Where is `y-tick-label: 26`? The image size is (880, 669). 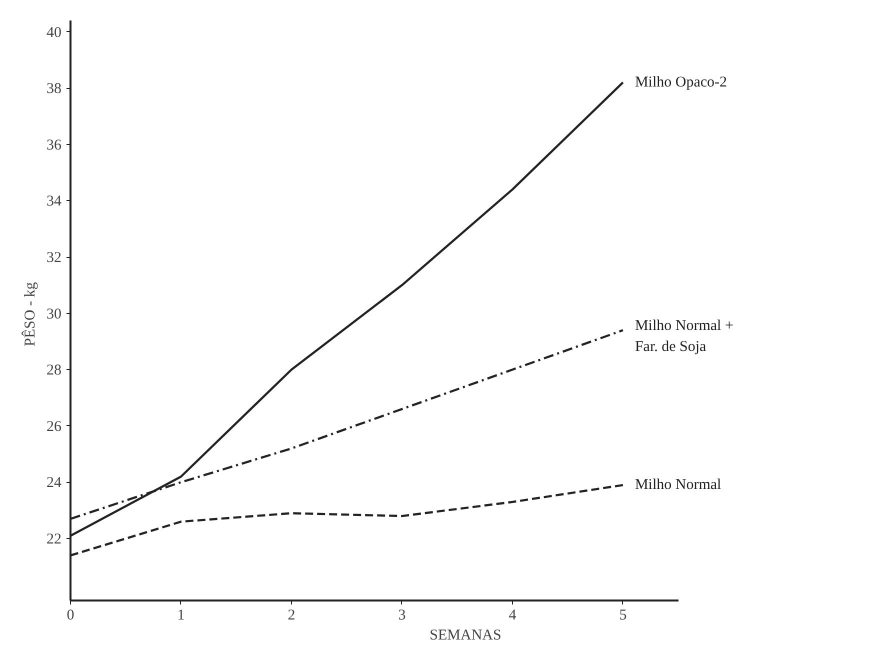
y-tick-label: 26 is located at coordinates (54, 426).